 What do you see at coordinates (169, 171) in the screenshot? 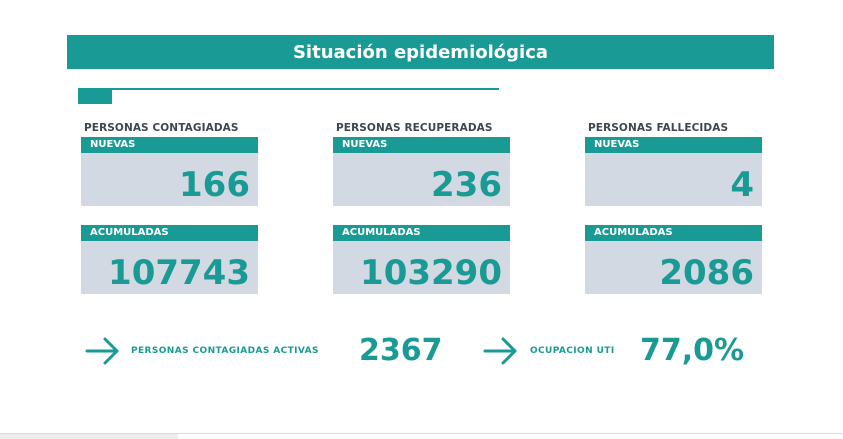
I see `nuevas-contagiadas-card: NUEVAS 166` at bounding box center [169, 171].